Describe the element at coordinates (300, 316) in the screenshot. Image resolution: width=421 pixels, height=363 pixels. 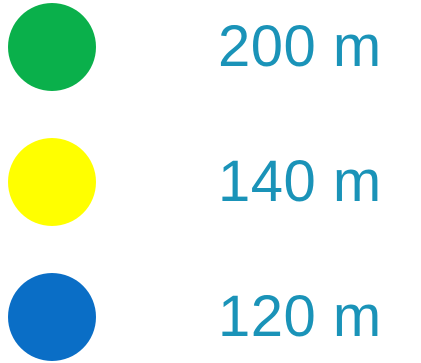
I see `legend-label: 120 m` at that location.